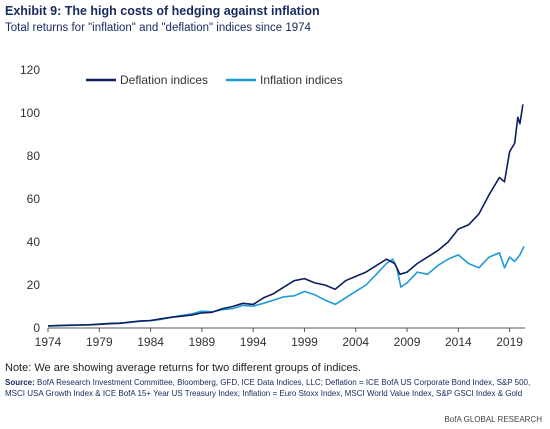 This screenshot has height=429, width=550. Describe the element at coordinates (36, 328) in the screenshot. I see `y-tick-label: 0` at that location.